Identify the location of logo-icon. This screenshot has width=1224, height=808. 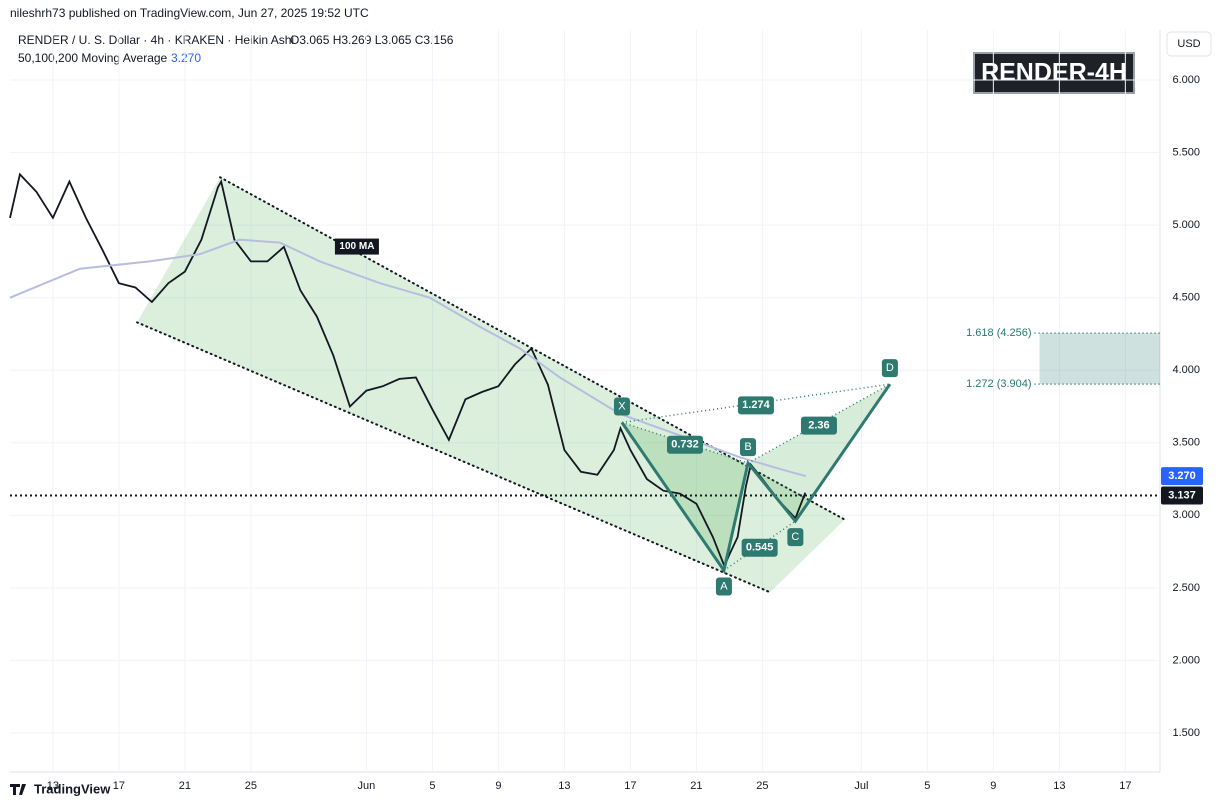
(18, 789).